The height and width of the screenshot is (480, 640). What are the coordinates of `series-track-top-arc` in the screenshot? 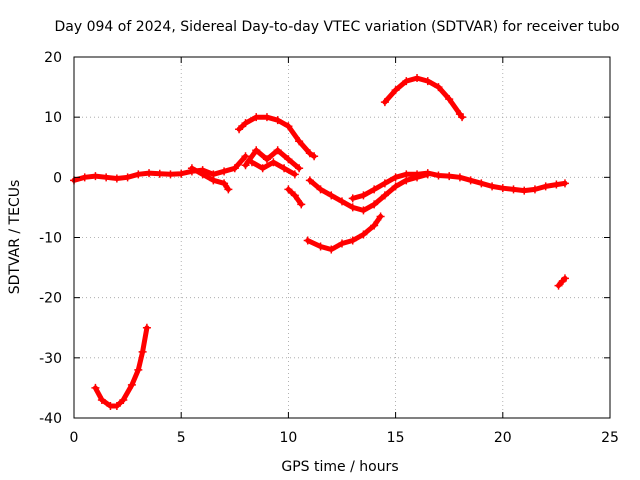 It's located at (423, 98).